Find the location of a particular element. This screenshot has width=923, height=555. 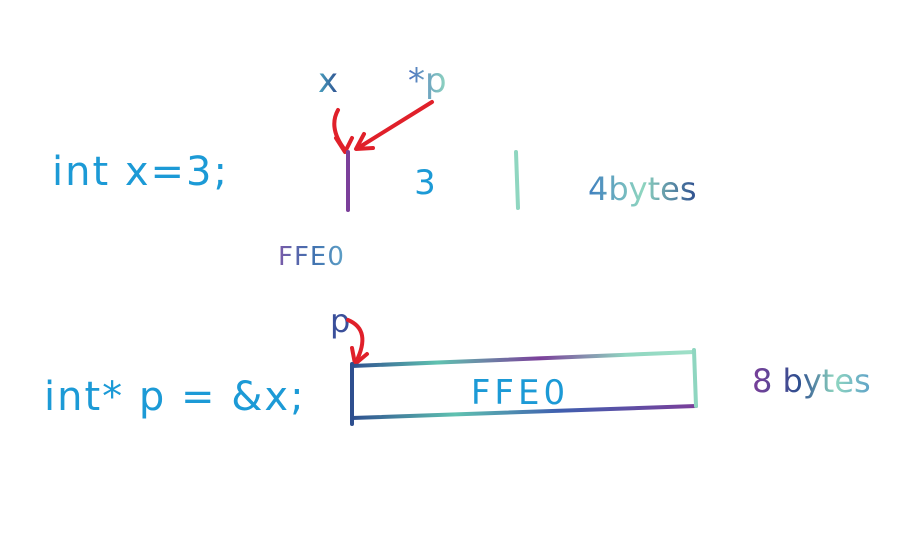

memory-box-p is located at coordinates (524, 387).